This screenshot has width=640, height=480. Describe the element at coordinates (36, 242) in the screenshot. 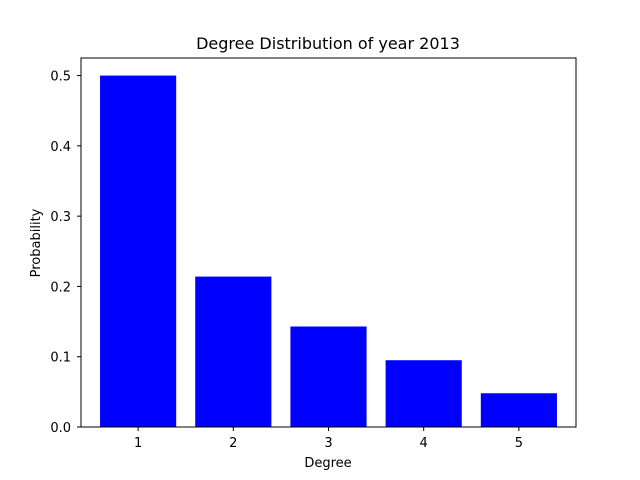

I see `y-axis-label: Probability` at that location.